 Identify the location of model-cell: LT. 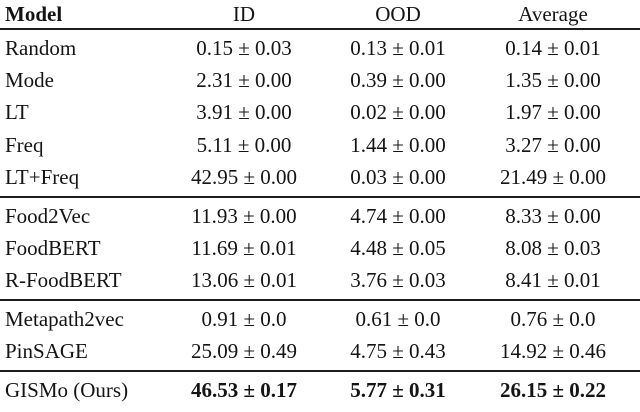
(17, 112).